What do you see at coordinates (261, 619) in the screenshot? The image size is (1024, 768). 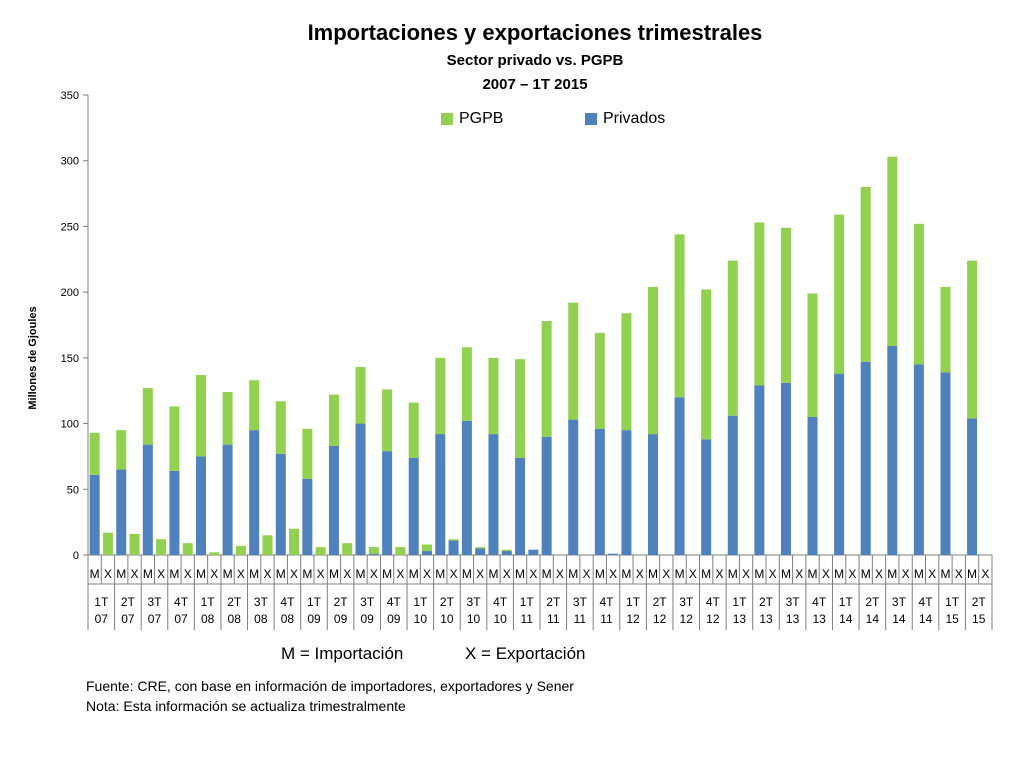 I see `x-year-label: 08` at bounding box center [261, 619].